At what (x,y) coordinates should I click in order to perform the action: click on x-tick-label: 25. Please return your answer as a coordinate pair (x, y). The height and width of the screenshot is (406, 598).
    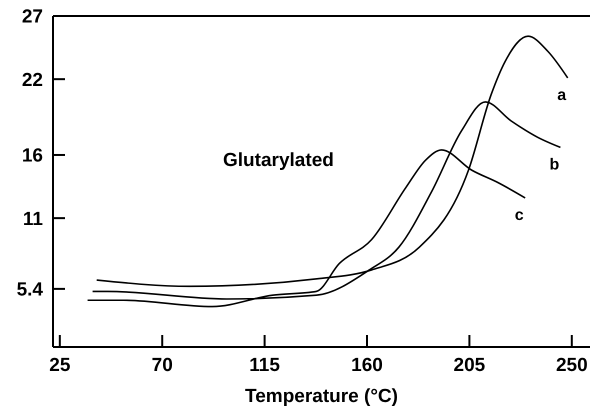
    Looking at the image, I should click on (60, 365).